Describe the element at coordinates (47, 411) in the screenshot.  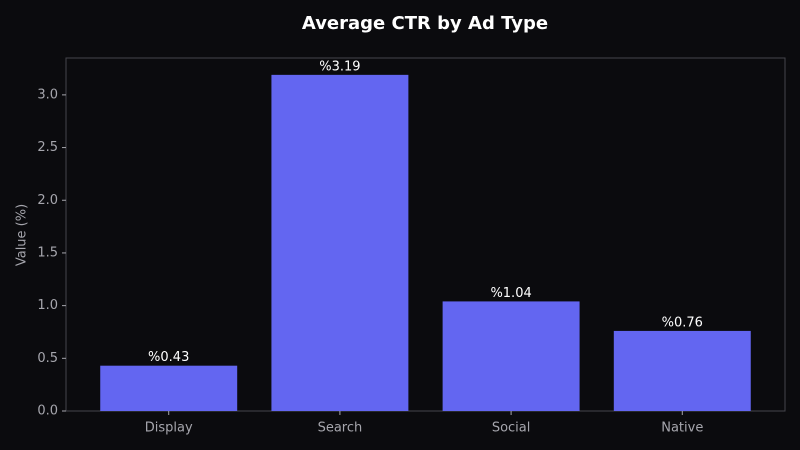
I see `y-tick-label: 0.0` at that location.